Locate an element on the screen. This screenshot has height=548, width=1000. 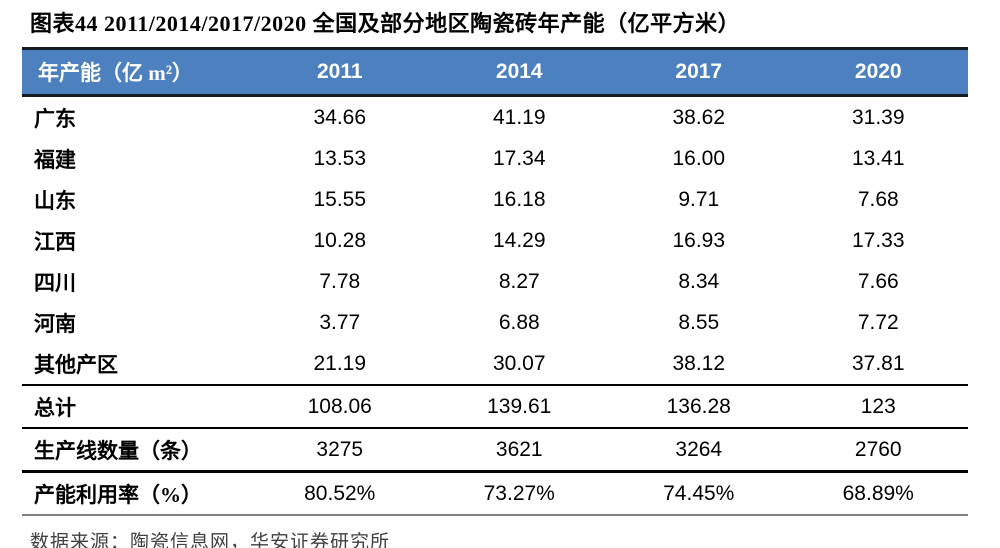
table-row: 总计 108.06 139.61 136.28 123 is located at coordinates (495, 406).